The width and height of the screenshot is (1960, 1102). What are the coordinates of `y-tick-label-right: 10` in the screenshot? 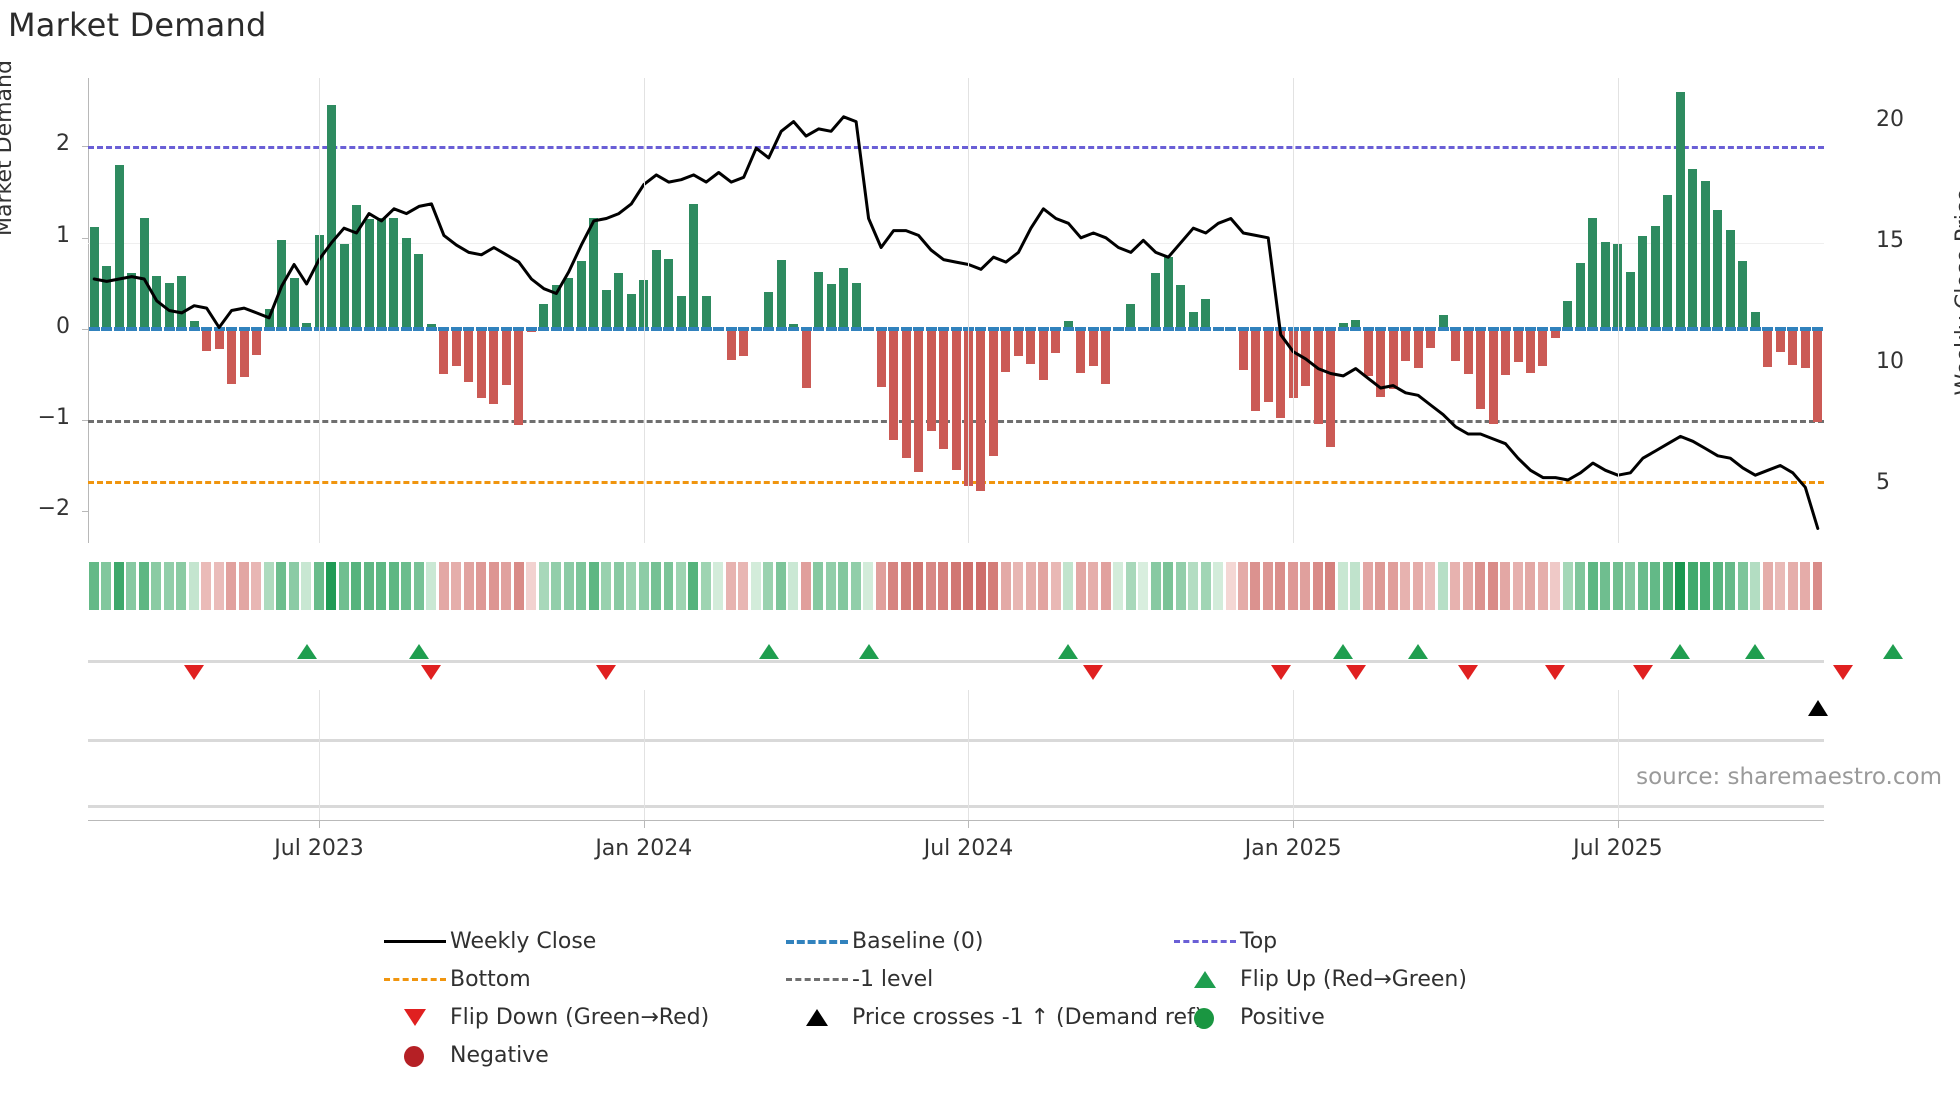 It's located at (1890, 361).